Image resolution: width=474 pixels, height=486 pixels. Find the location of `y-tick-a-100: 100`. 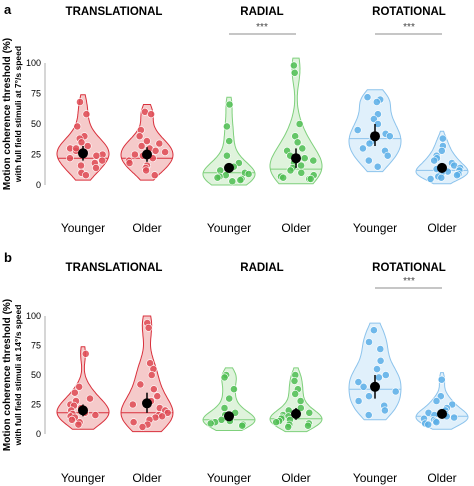

y-tick-a-100: 100 is located at coordinates (33, 63).